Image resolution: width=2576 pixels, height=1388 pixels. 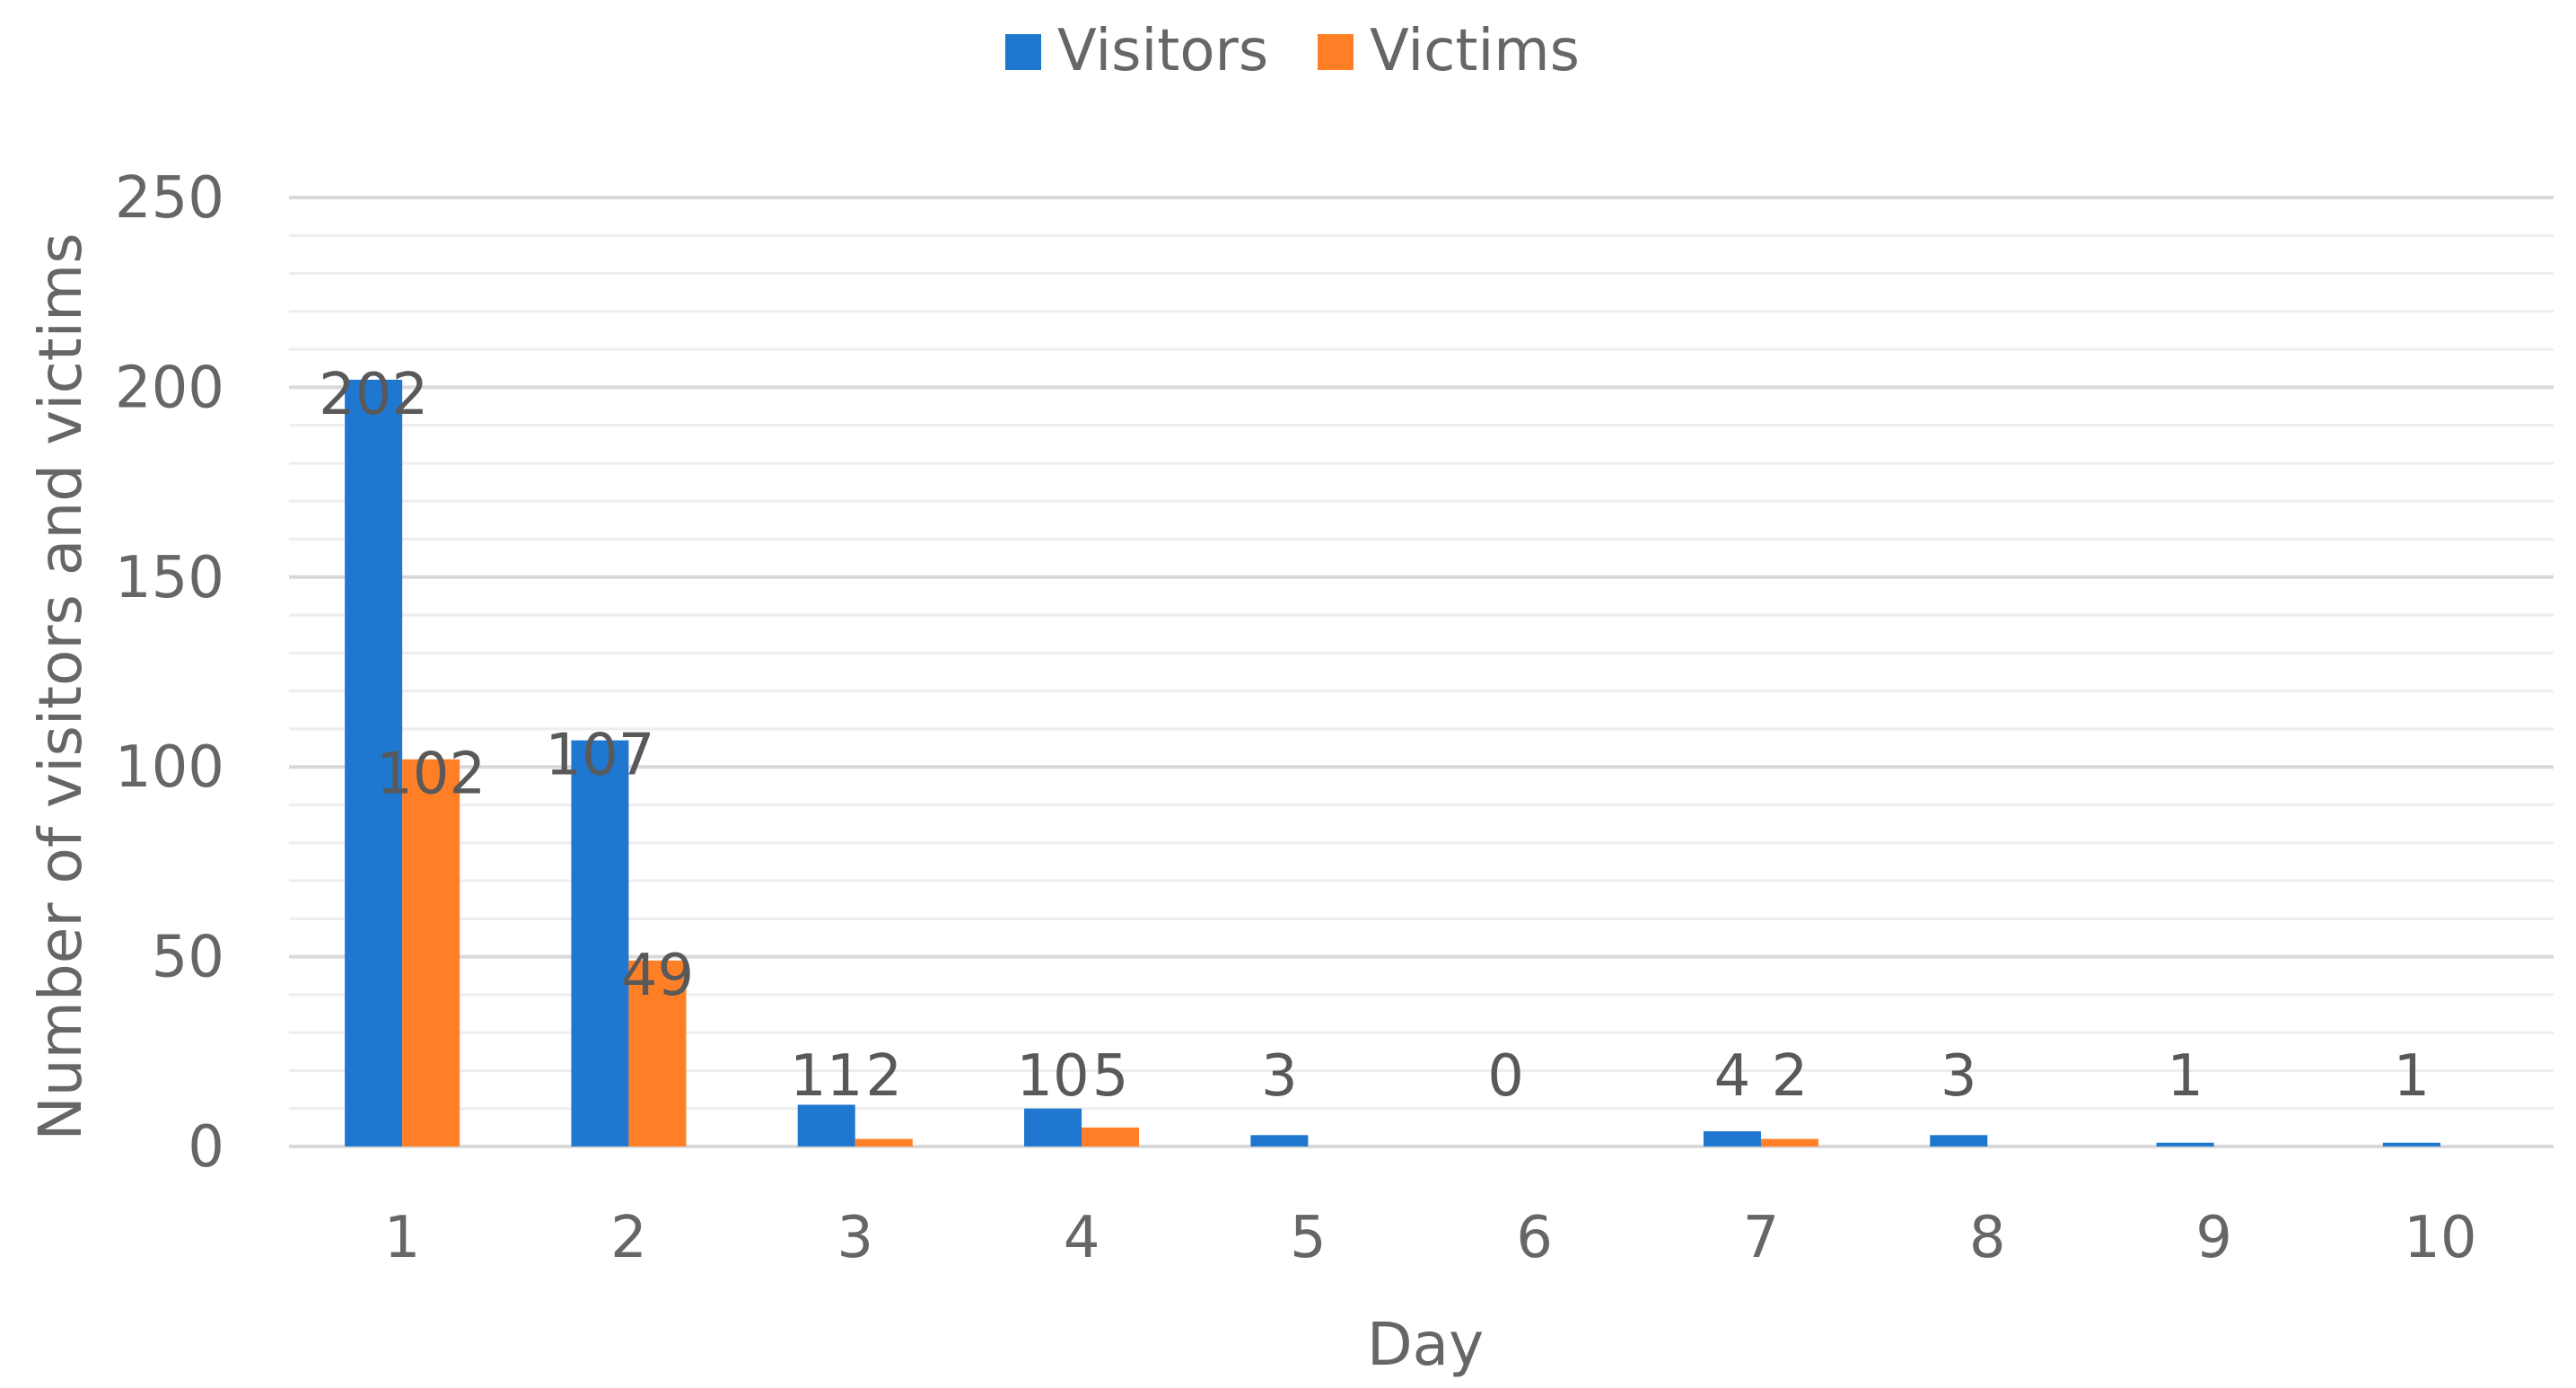 I want to click on x-tick-label: 10, so click(x=2440, y=1238).